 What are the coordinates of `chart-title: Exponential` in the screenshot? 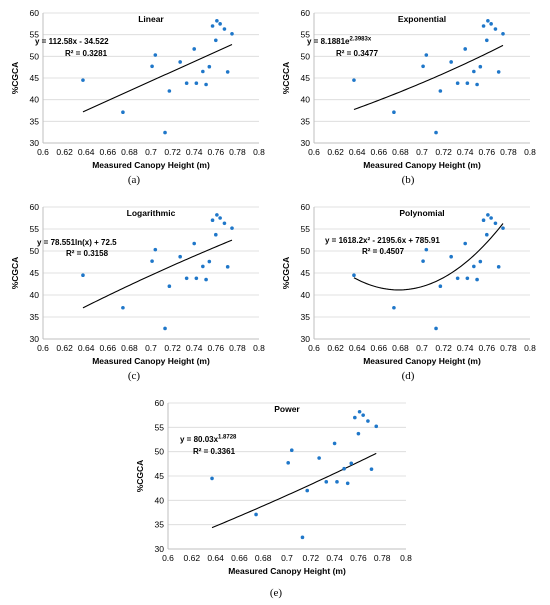 It's located at (422, 19).